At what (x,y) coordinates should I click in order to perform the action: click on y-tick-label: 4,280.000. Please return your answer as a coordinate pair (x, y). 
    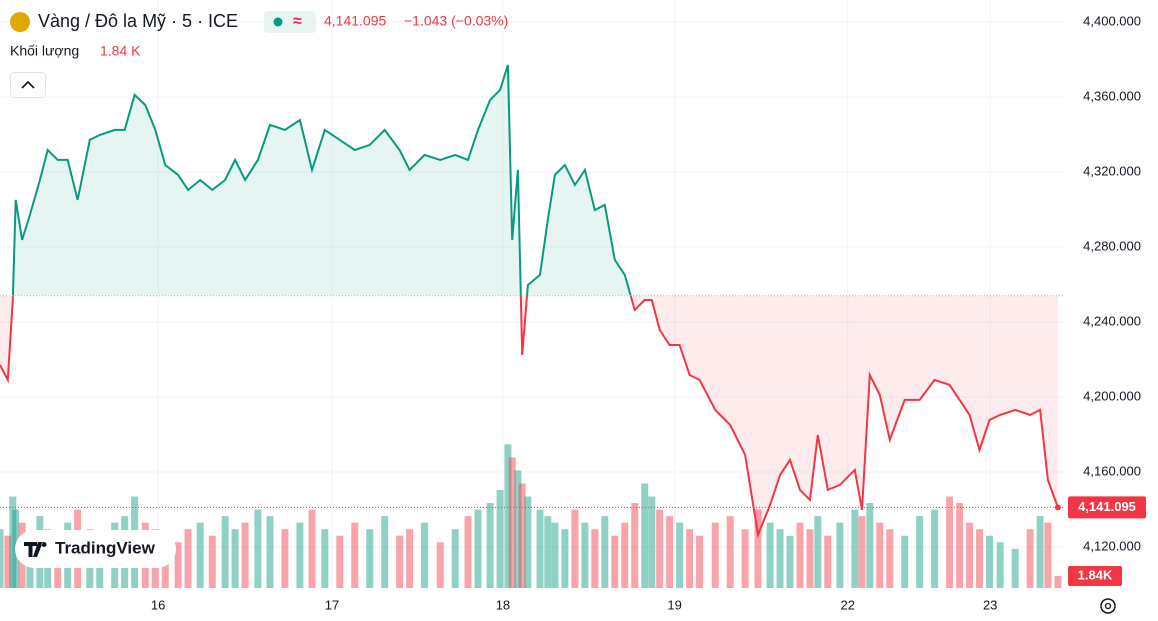
    Looking at the image, I should click on (1112, 245).